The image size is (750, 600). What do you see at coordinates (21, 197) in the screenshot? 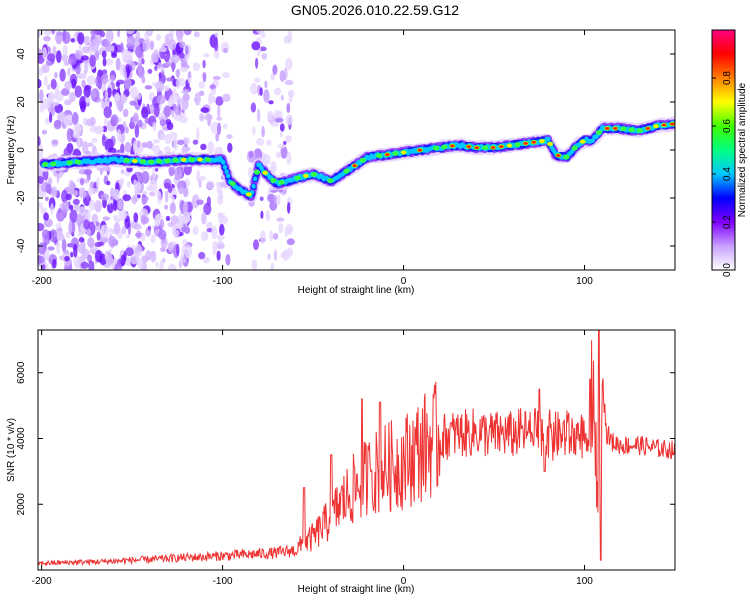
I see `y-tick-label: -20` at bounding box center [21, 197].